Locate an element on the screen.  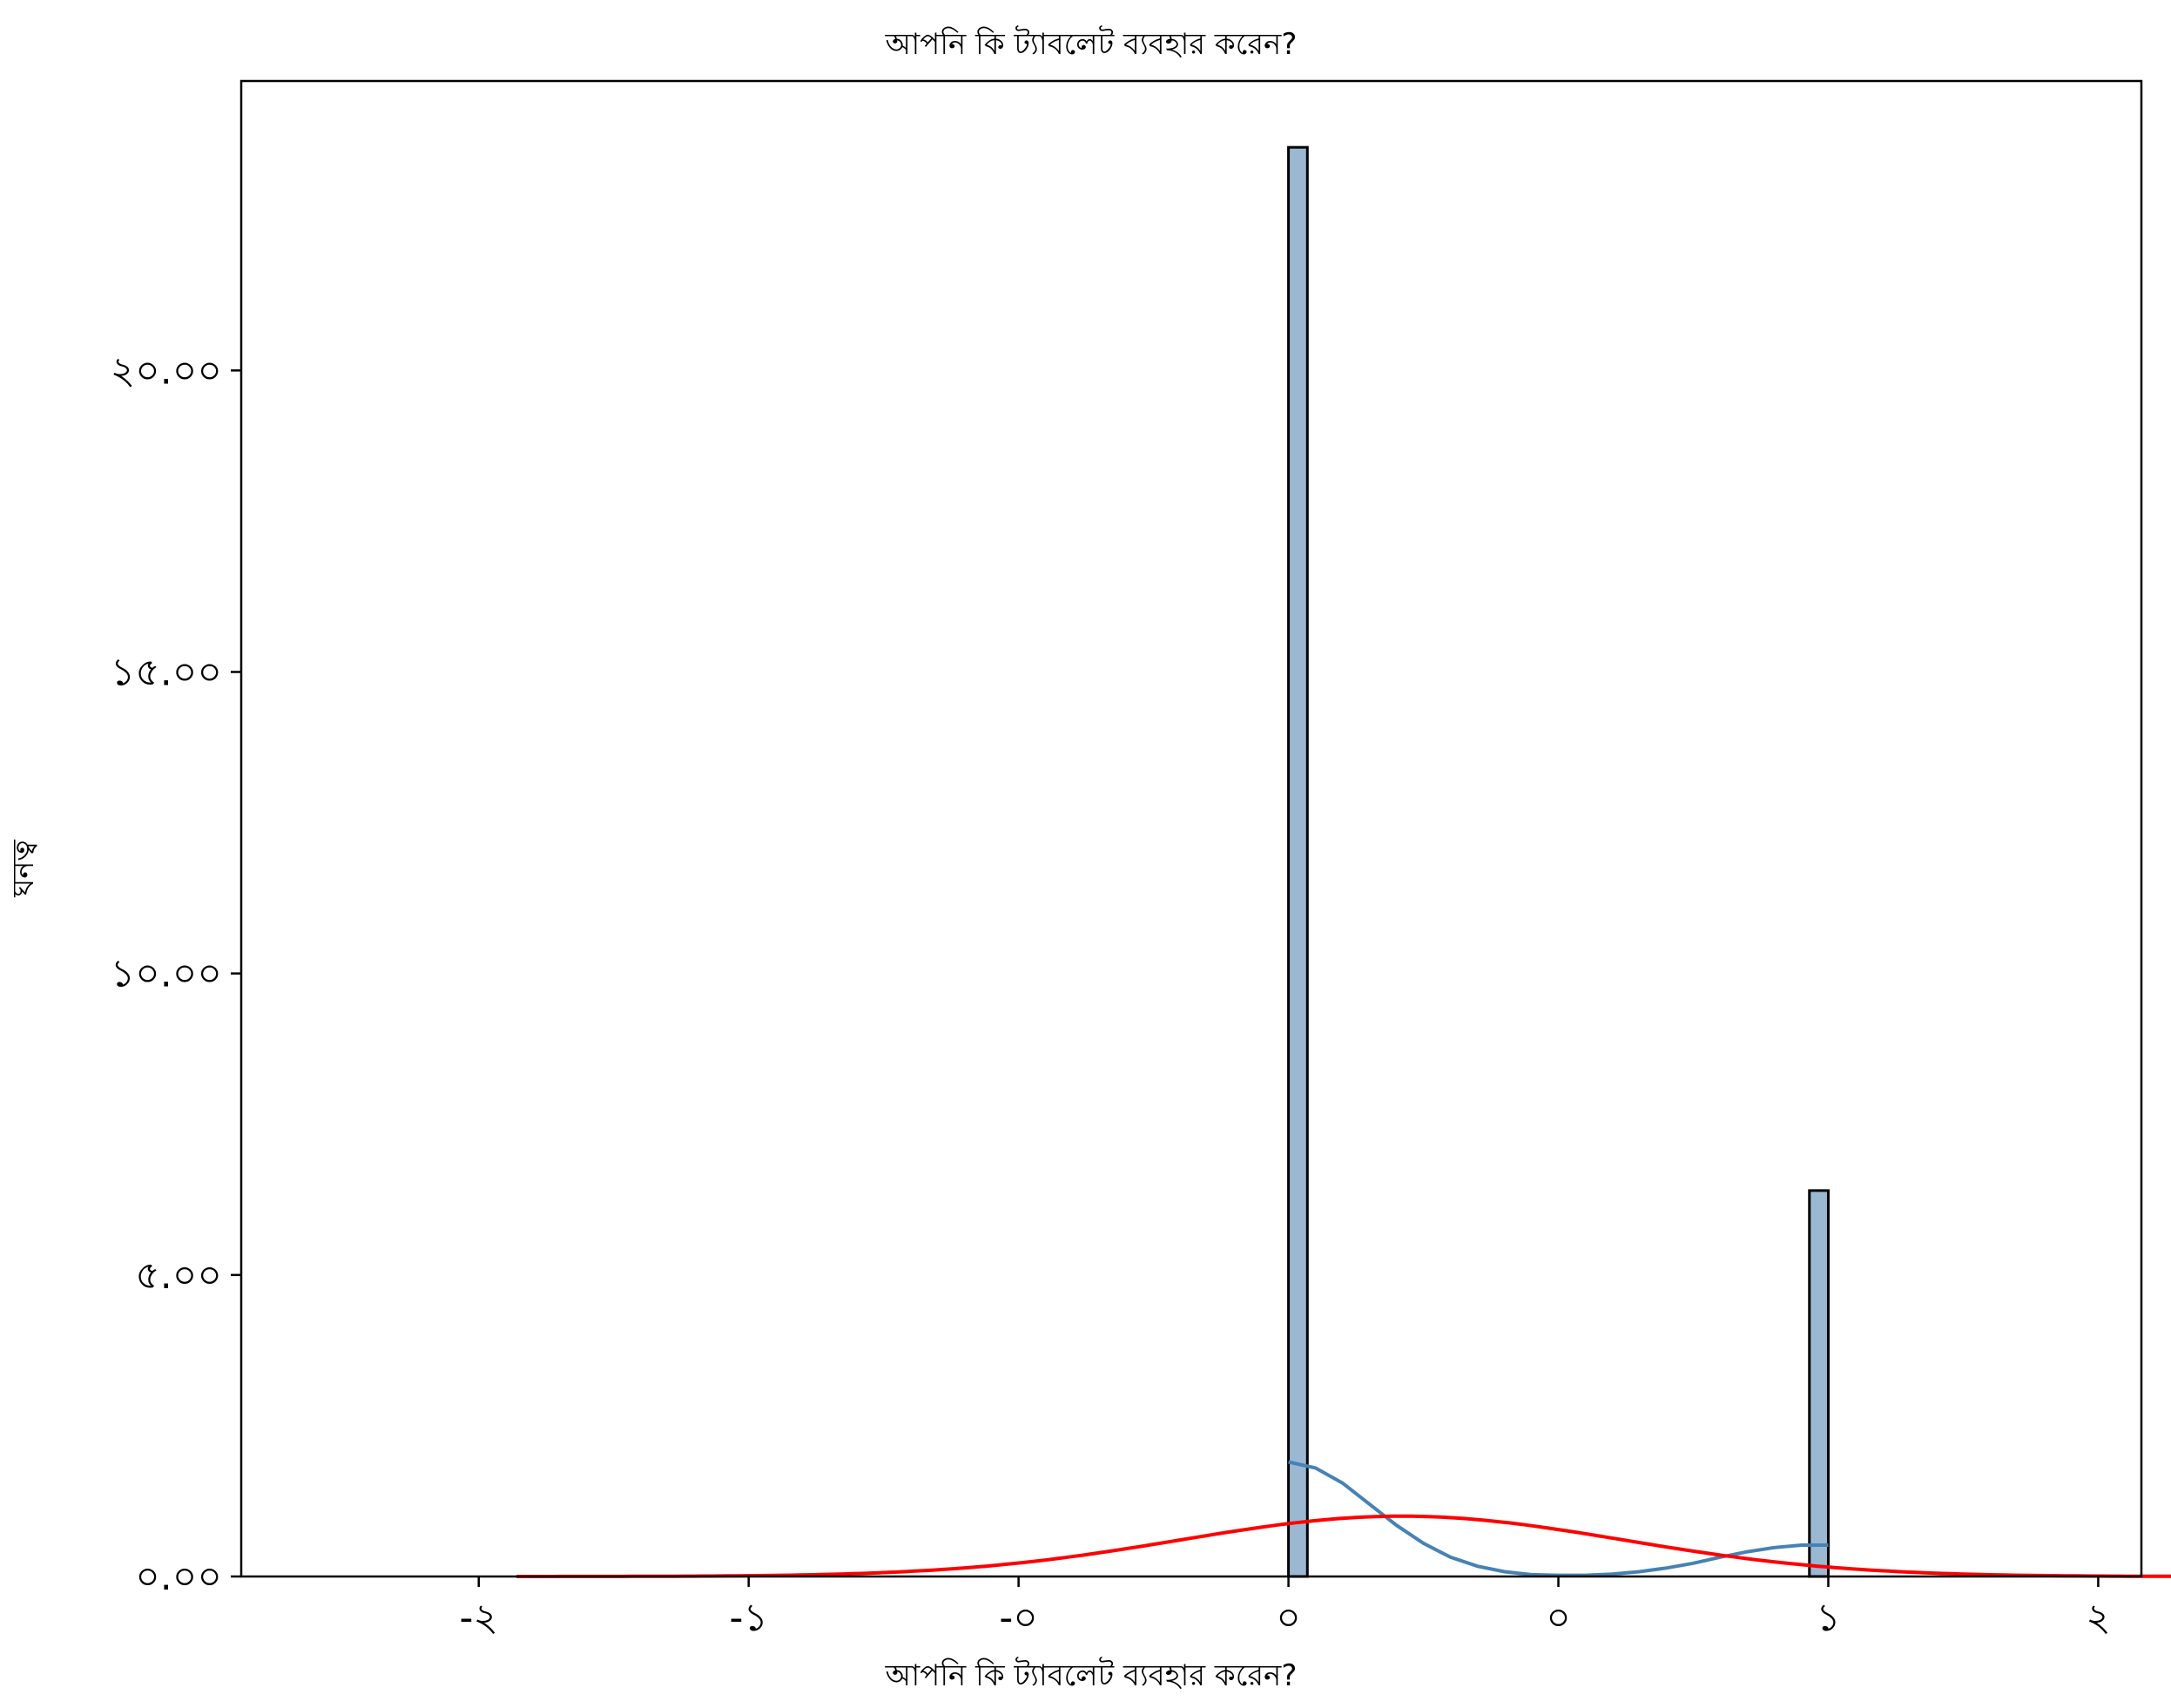
x-tick-label-1: -১ is located at coordinates (748, 1618).